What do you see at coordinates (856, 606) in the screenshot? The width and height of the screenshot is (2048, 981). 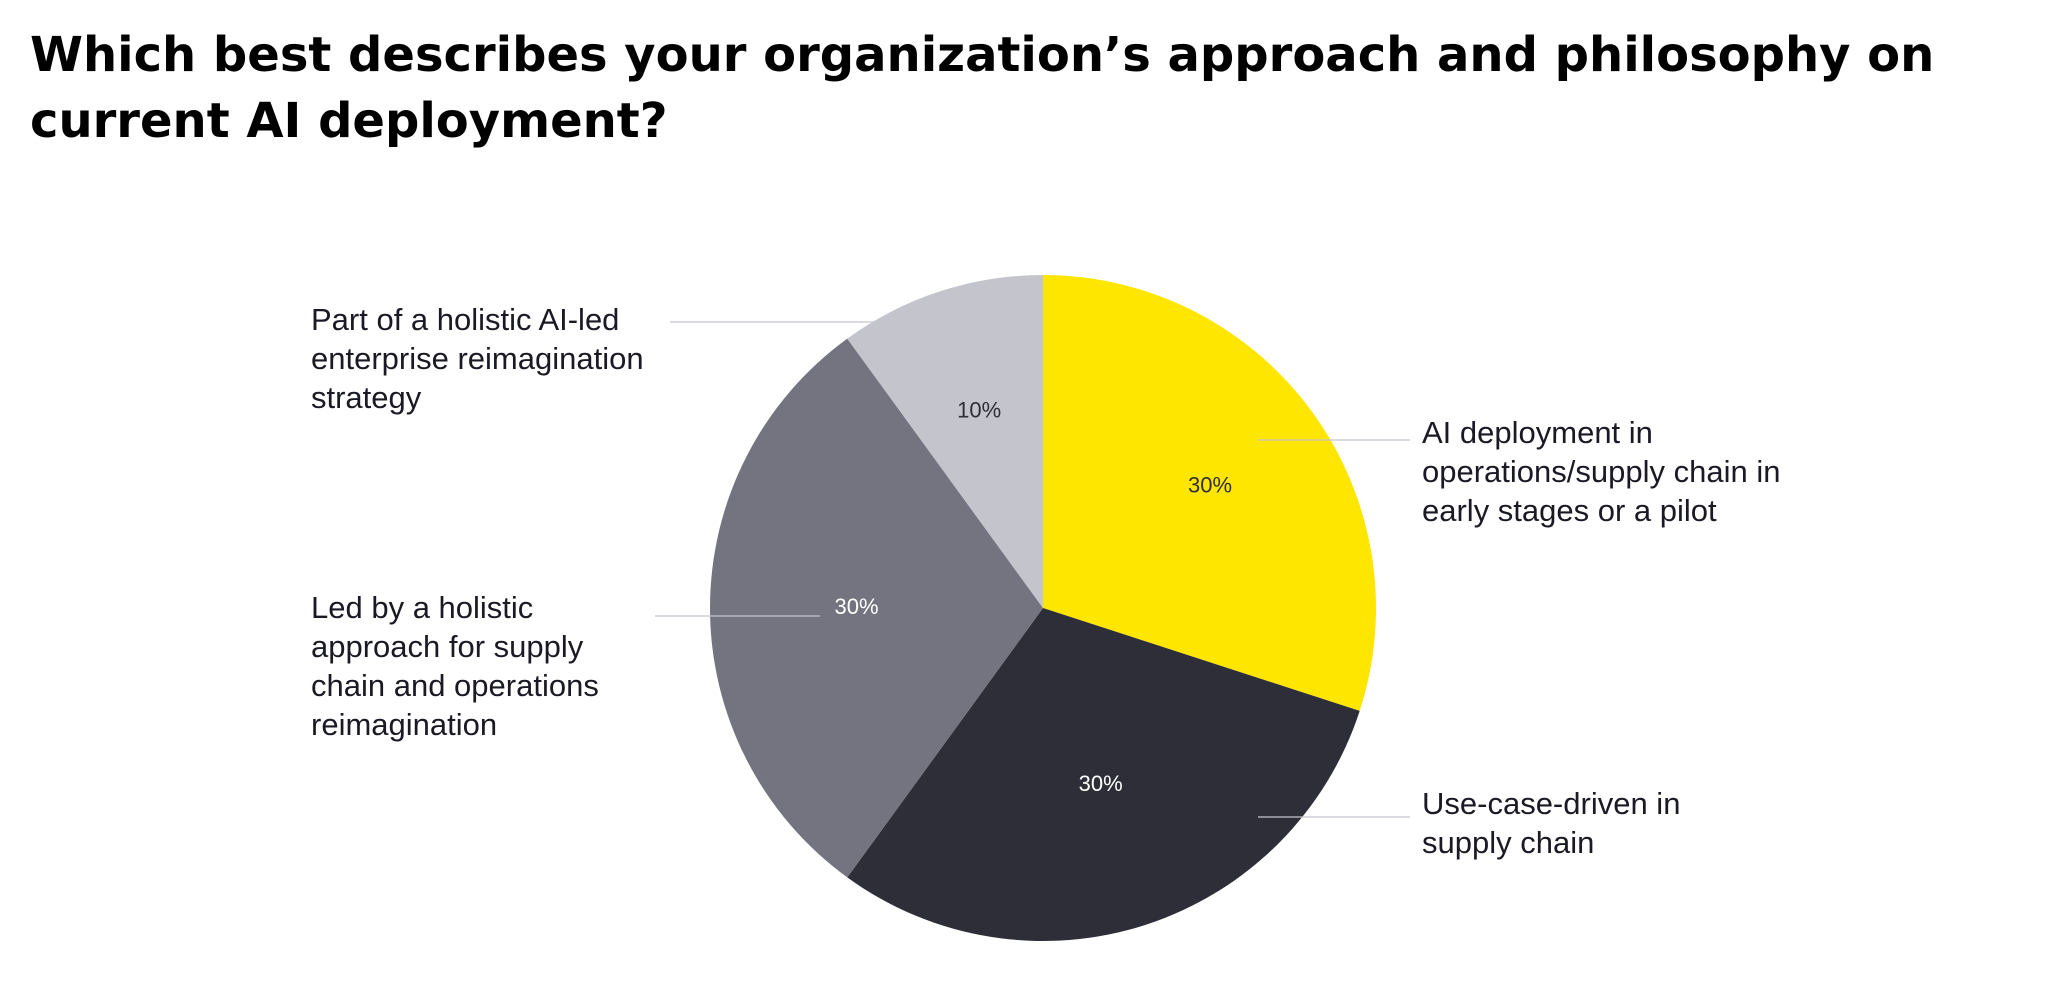 I see `pct-holistic-supply-chain: 30%` at bounding box center [856, 606].